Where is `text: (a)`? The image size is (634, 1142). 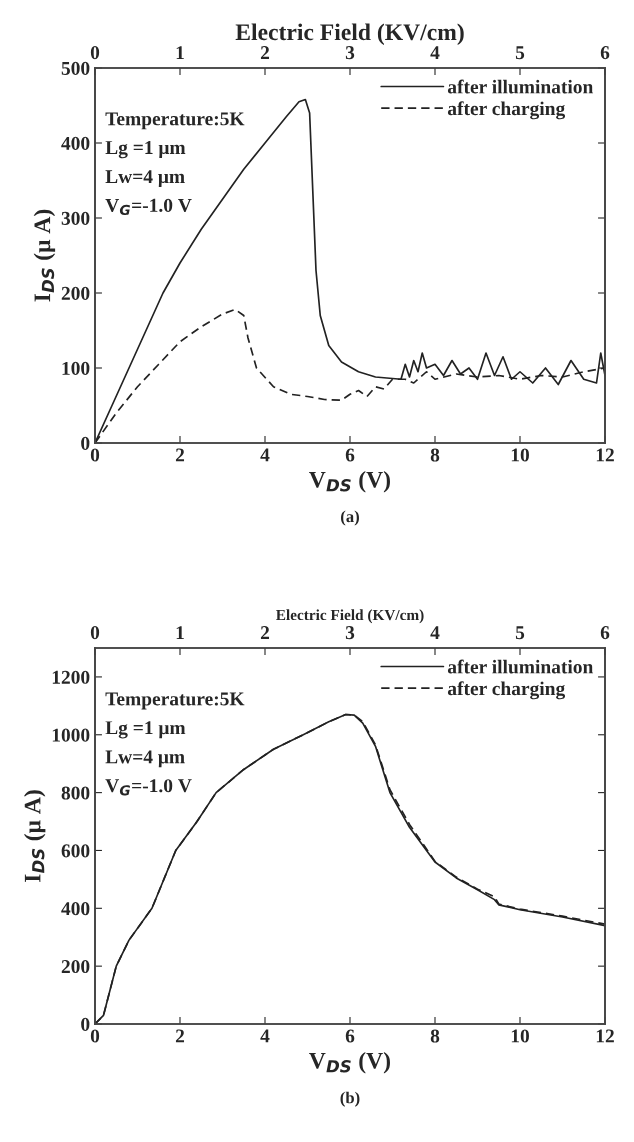
text: (a) is located at coordinates (350, 518).